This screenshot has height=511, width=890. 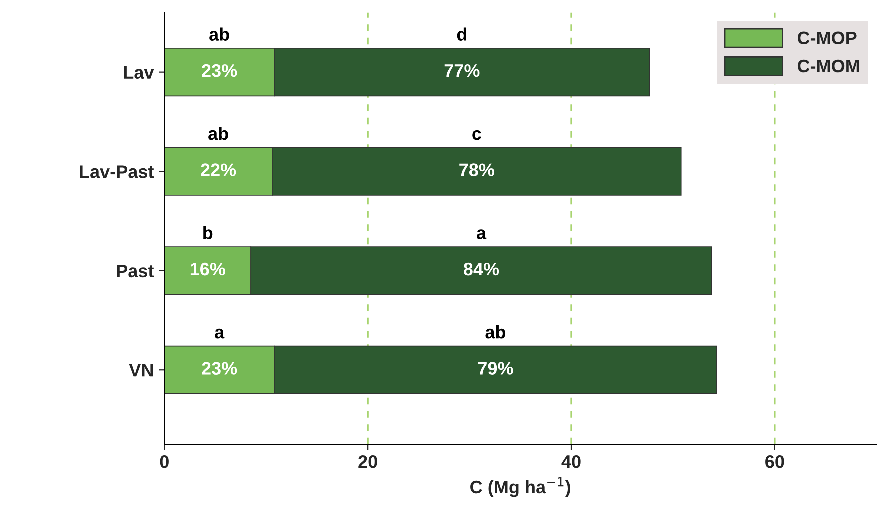 What do you see at coordinates (496, 368) in the screenshot?
I see `annotation: 79%` at bounding box center [496, 368].